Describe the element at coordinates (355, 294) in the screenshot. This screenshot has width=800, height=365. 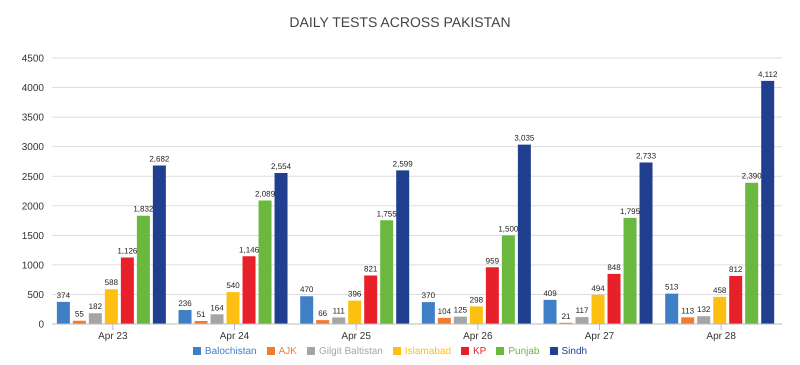
I see `data-label: 396` at that location.